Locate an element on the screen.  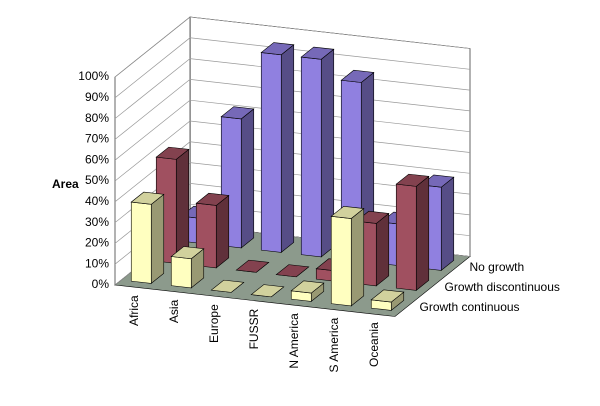
y-tick-label: 30% is located at coordinates (97, 222).